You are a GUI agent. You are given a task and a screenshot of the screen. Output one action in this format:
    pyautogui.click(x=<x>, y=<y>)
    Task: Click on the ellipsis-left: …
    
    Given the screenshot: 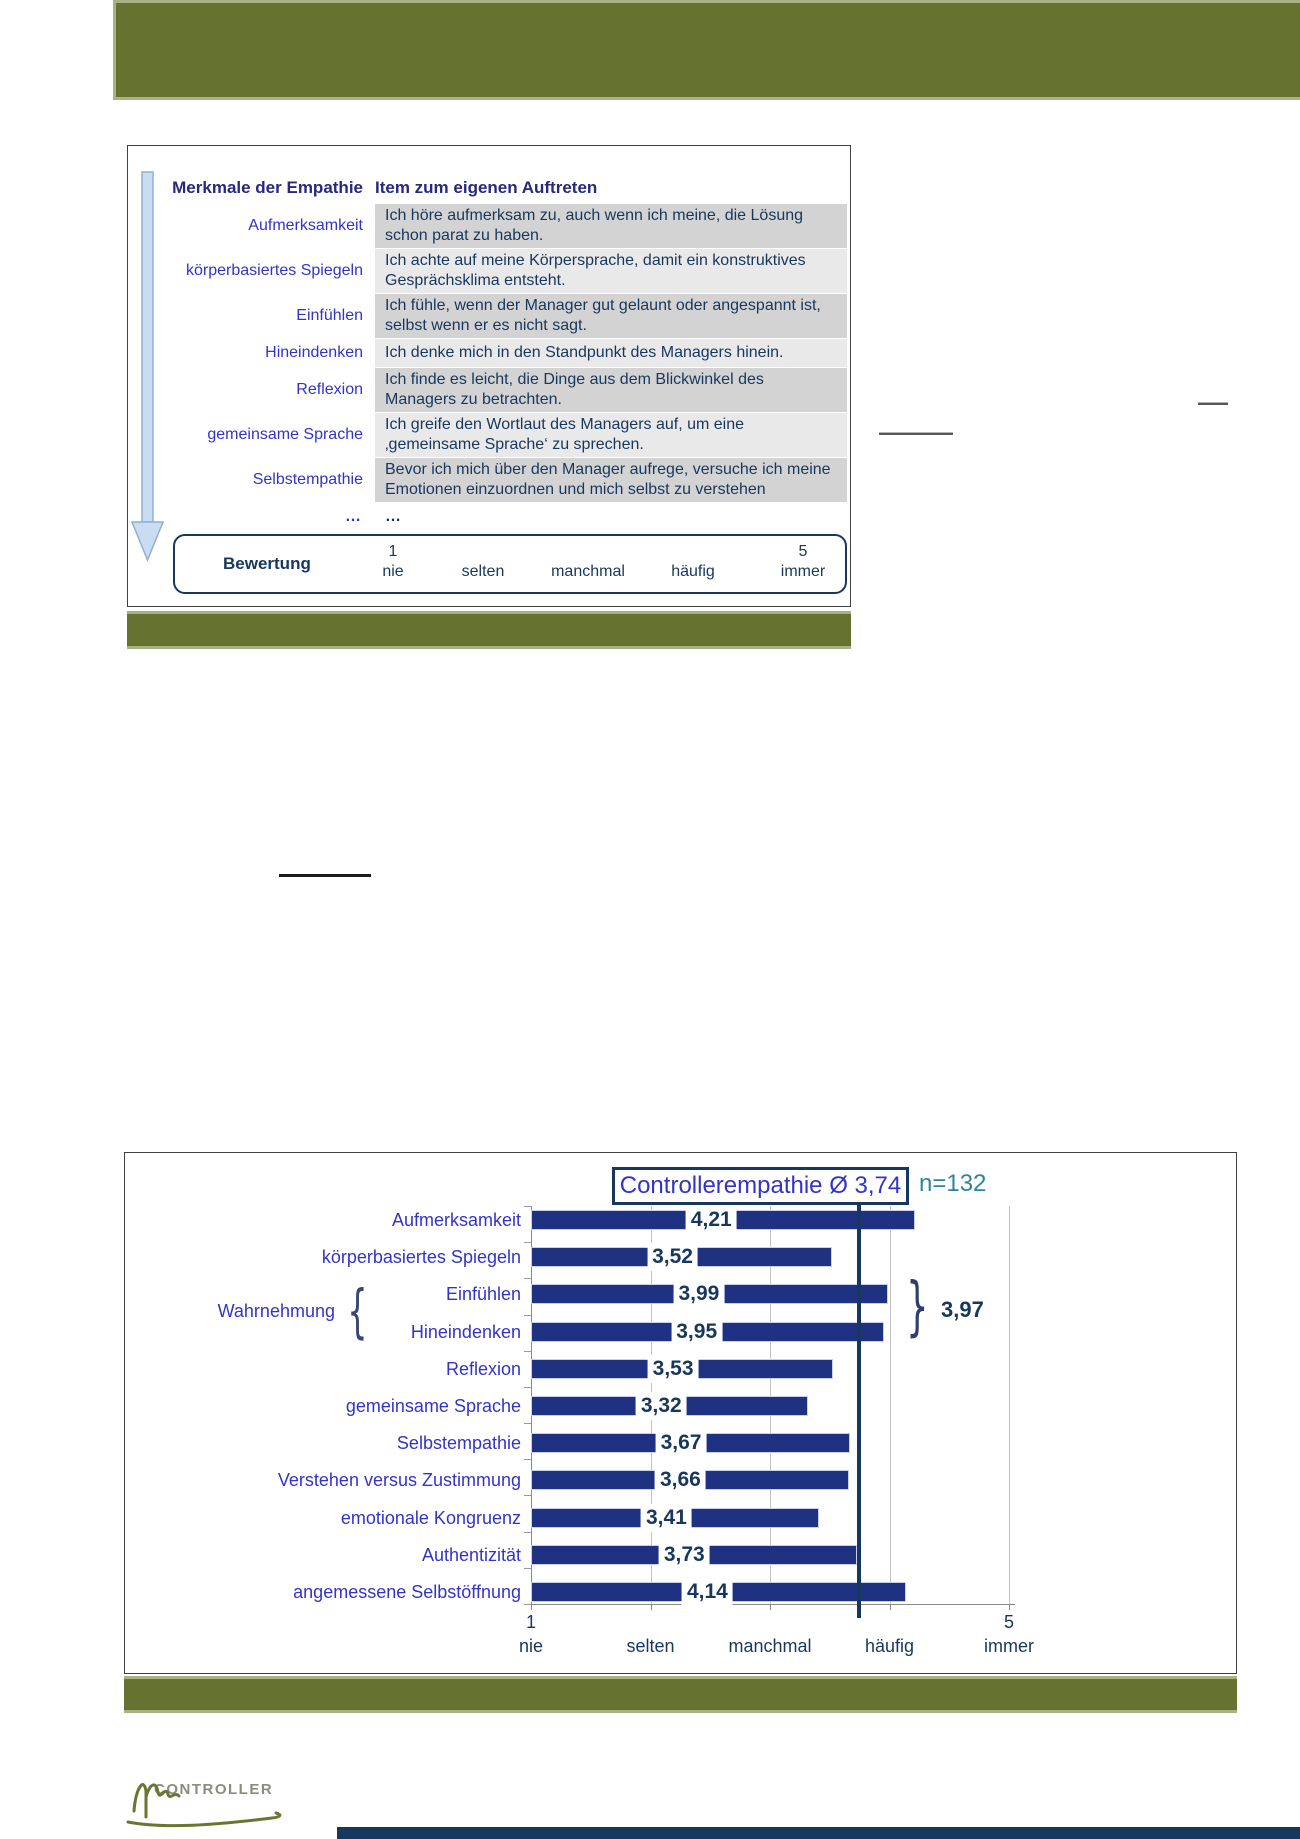 What is the action you would take?
    pyautogui.click(x=354, y=516)
    